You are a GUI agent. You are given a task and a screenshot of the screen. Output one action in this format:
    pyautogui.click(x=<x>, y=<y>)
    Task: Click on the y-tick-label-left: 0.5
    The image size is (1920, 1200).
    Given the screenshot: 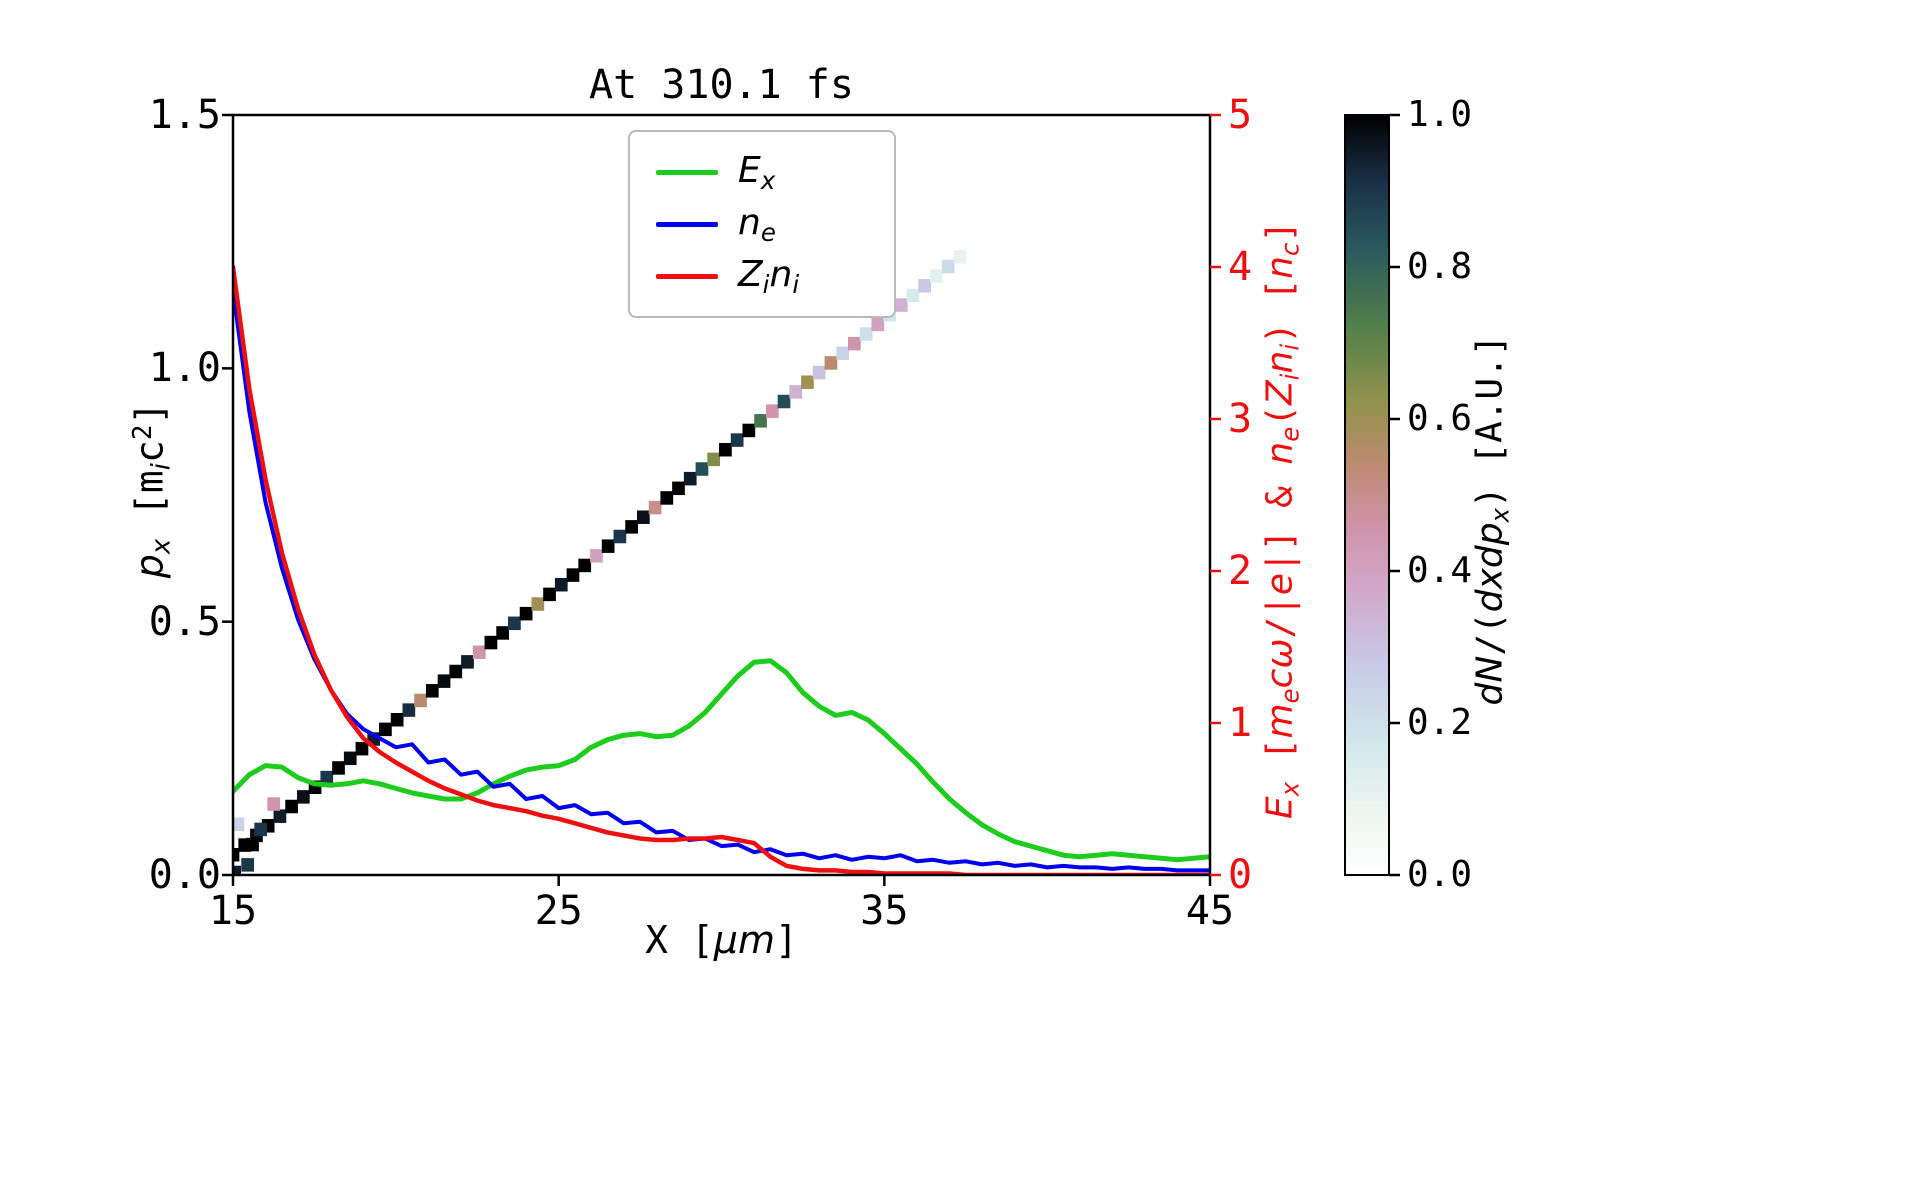 What is the action you would take?
    pyautogui.click(x=184, y=621)
    